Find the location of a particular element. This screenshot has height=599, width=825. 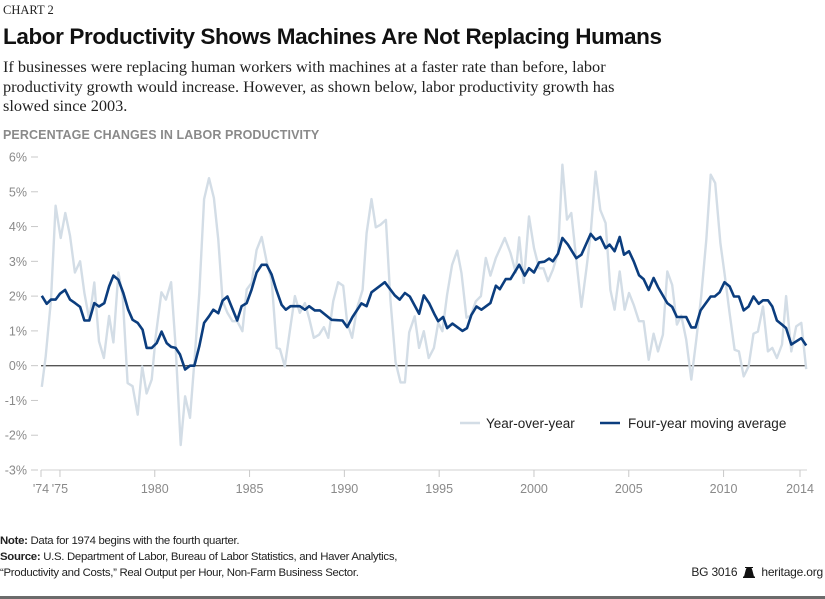

y-tick-label: 6% is located at coordinates (18, 158).